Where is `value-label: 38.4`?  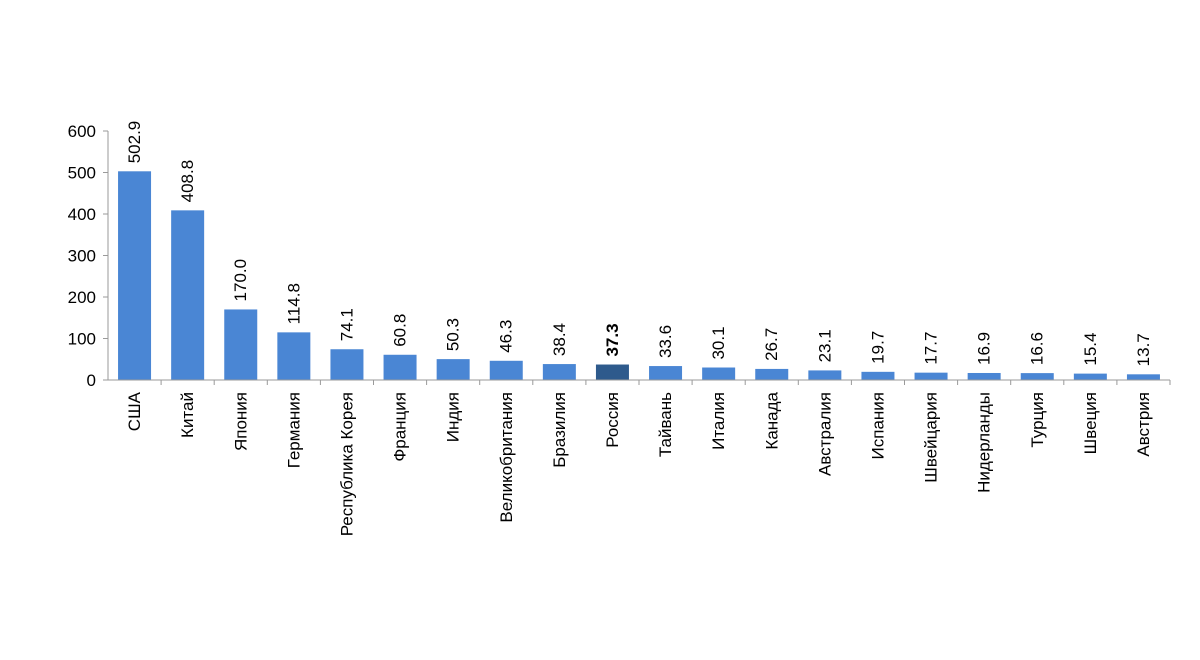 value-label: 38.4 is located at coordinates (559, 339).